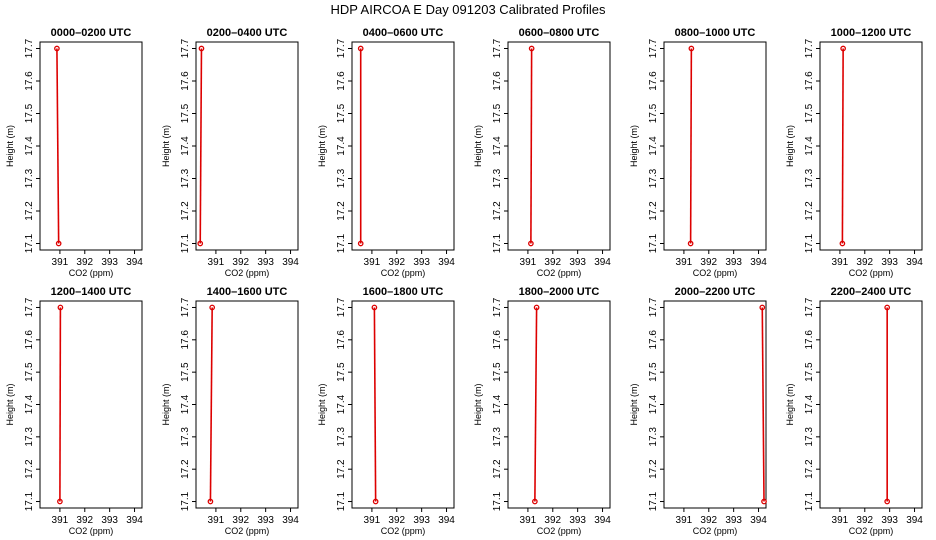 The width and height of the screenshot is (936, 540). I want to click on panel-title: 1000–1200 UTC, so click(871, 33).